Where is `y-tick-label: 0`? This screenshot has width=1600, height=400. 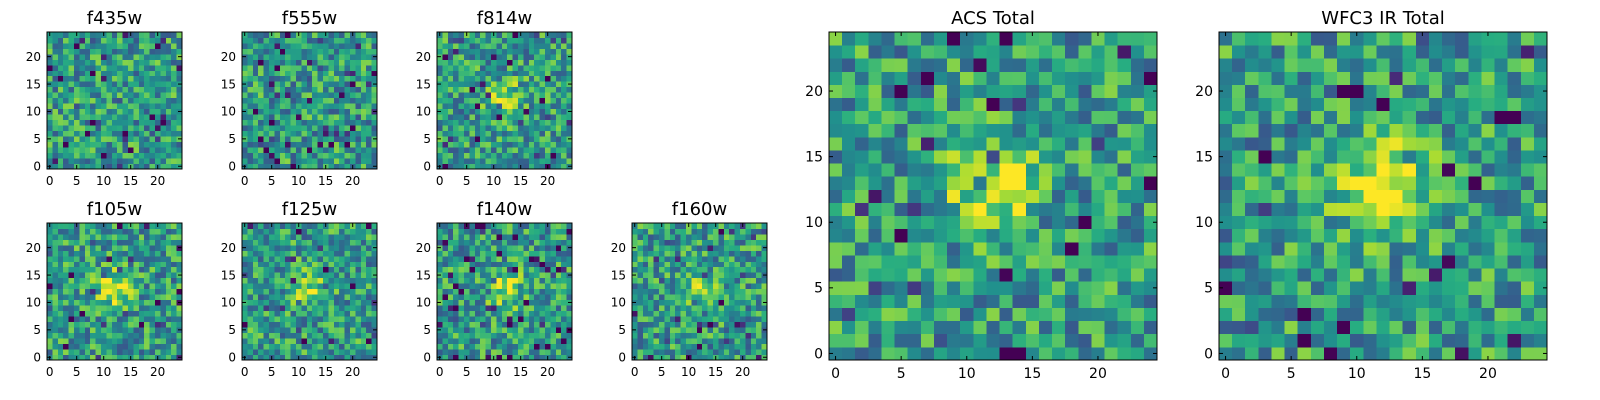 y-tick-label: 0 is located at coordinates (427, 166).